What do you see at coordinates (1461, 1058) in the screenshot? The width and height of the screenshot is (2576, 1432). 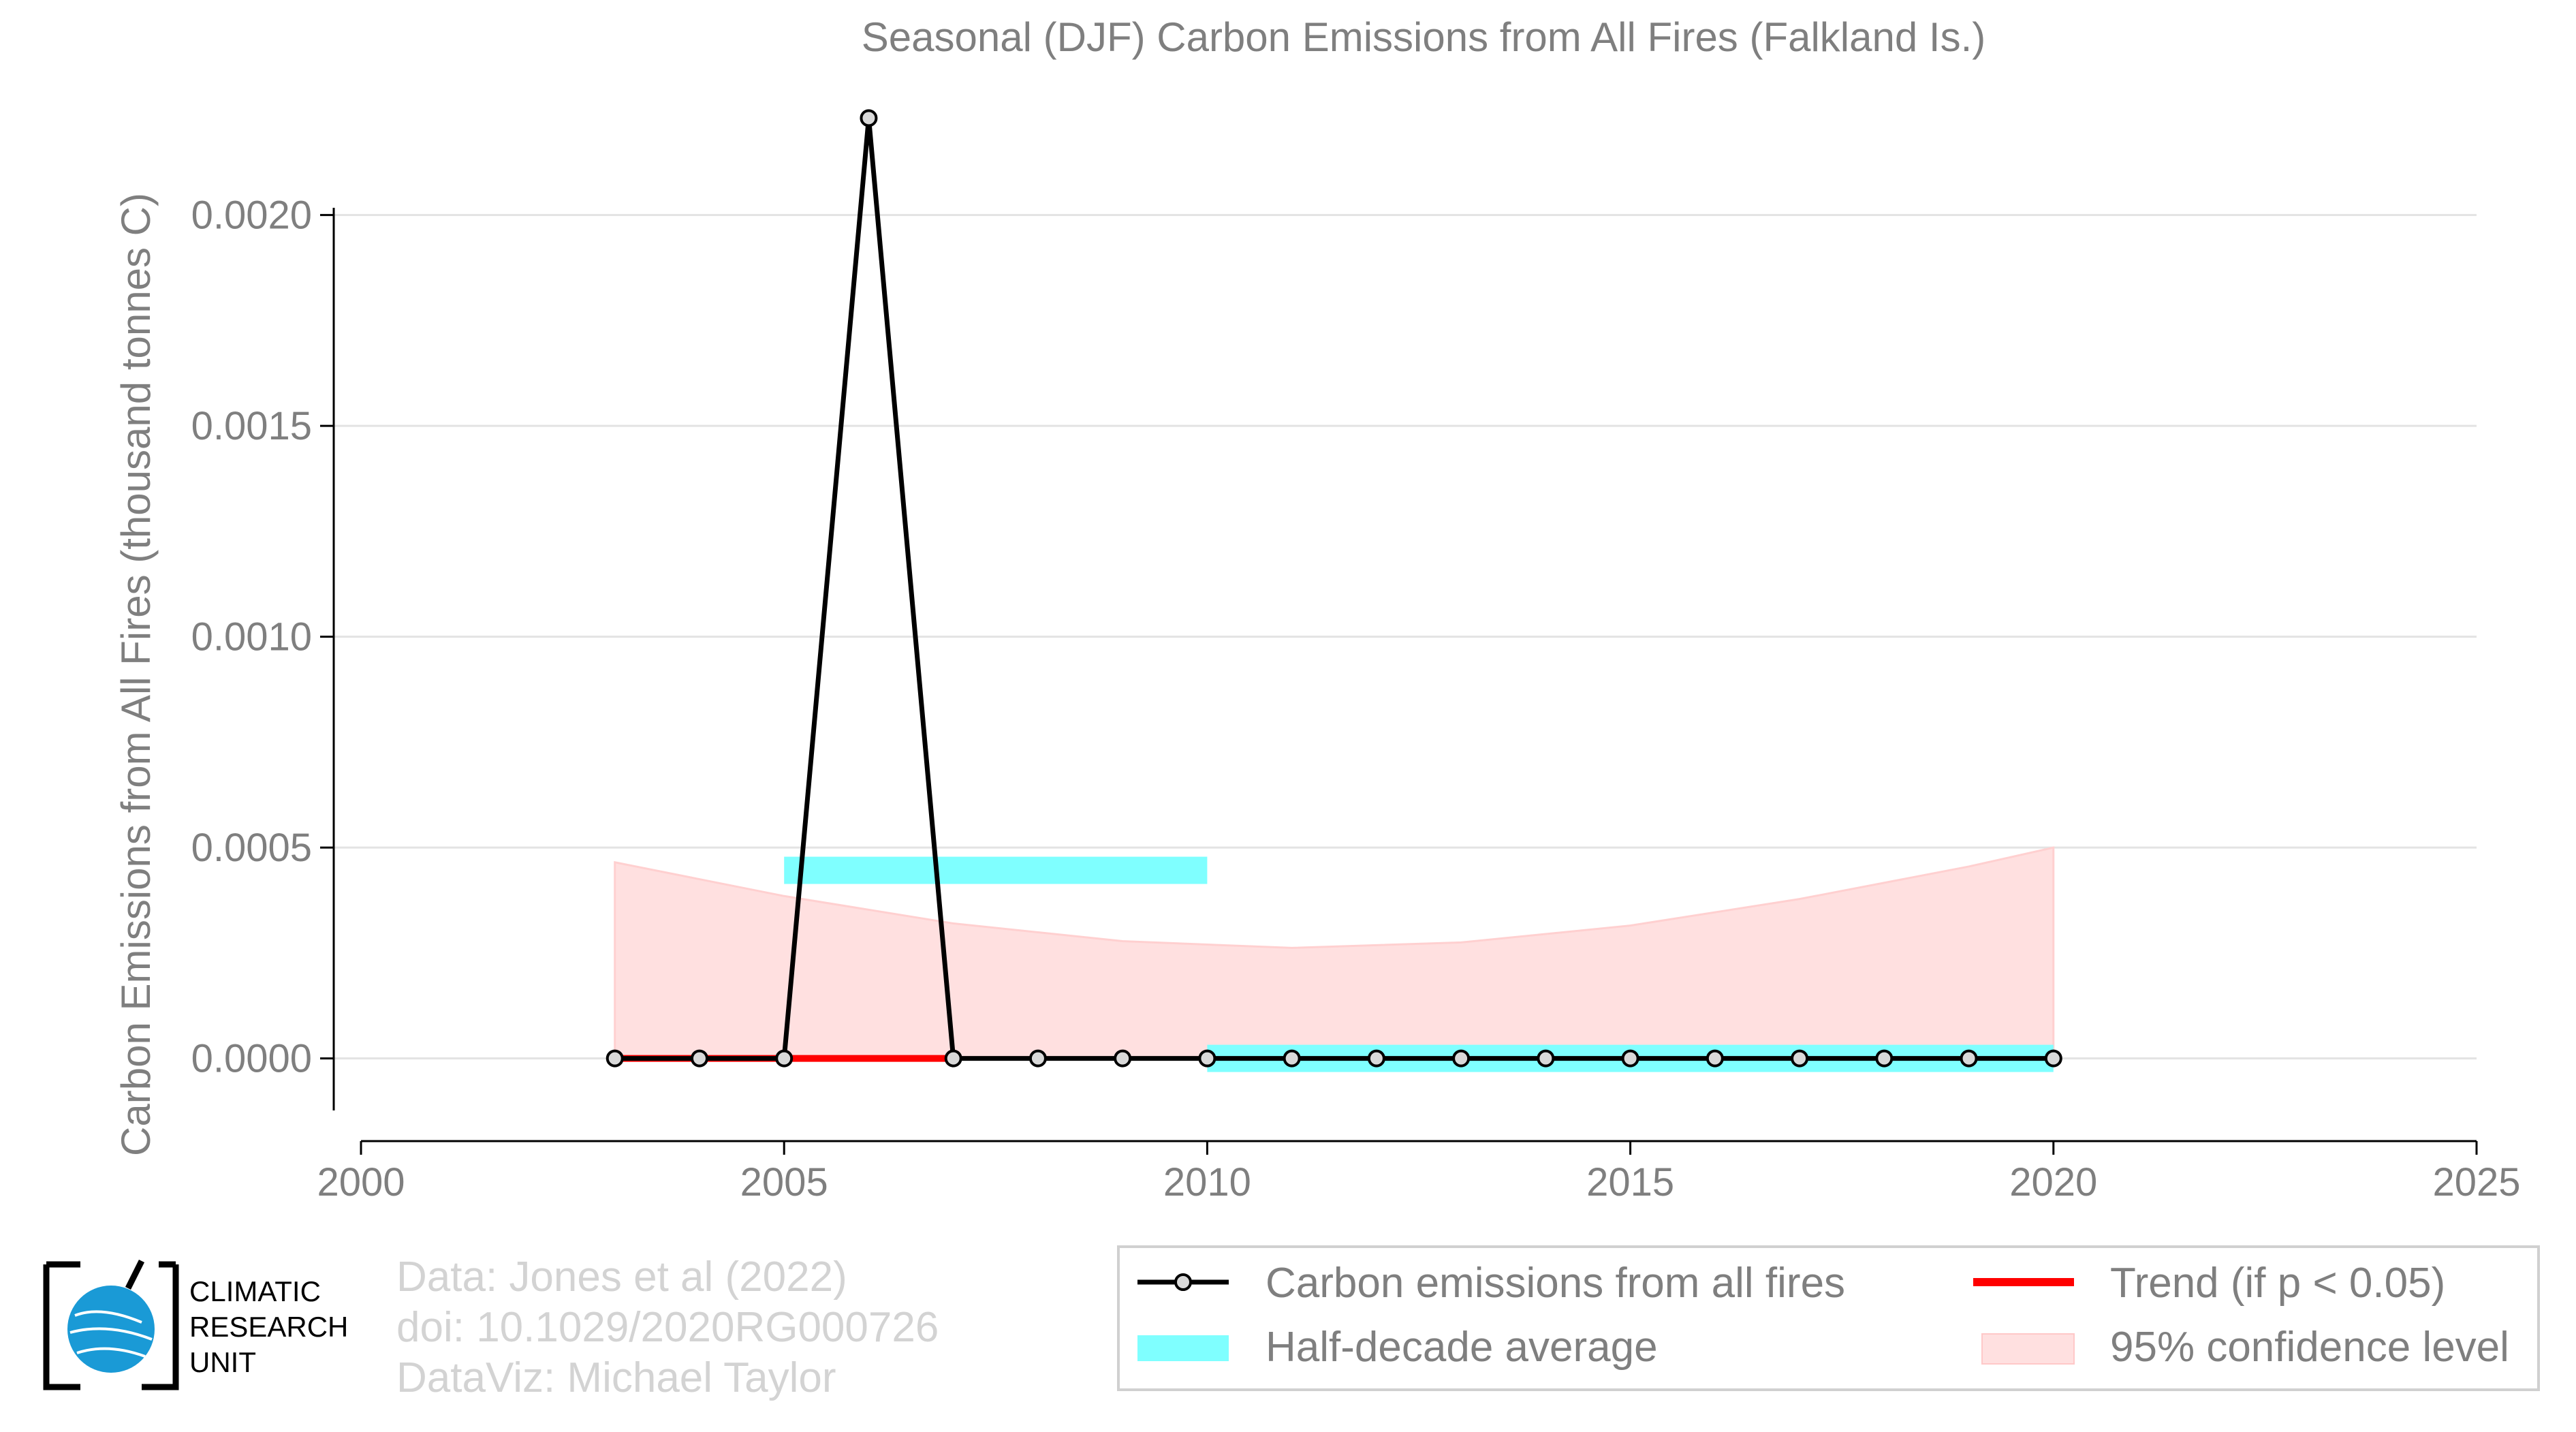 I see `data-point-2013` at bounding box center [1461, 1058].